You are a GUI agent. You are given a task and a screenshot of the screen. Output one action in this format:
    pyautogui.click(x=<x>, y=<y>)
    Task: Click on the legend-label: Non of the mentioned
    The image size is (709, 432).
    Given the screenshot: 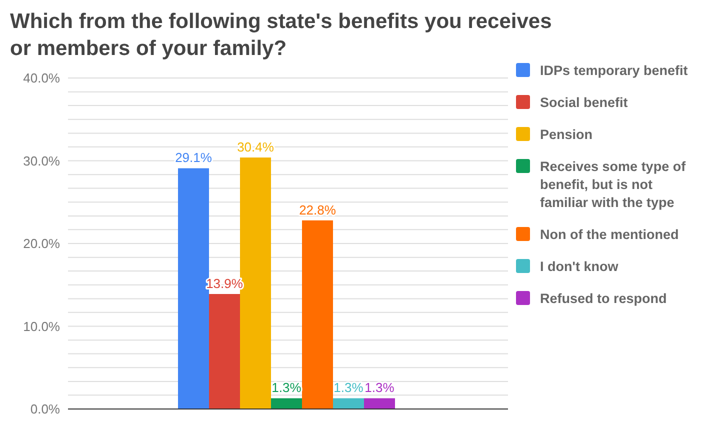 What is the action you would take?
    pyautogui.click(x=609, y=235)
    